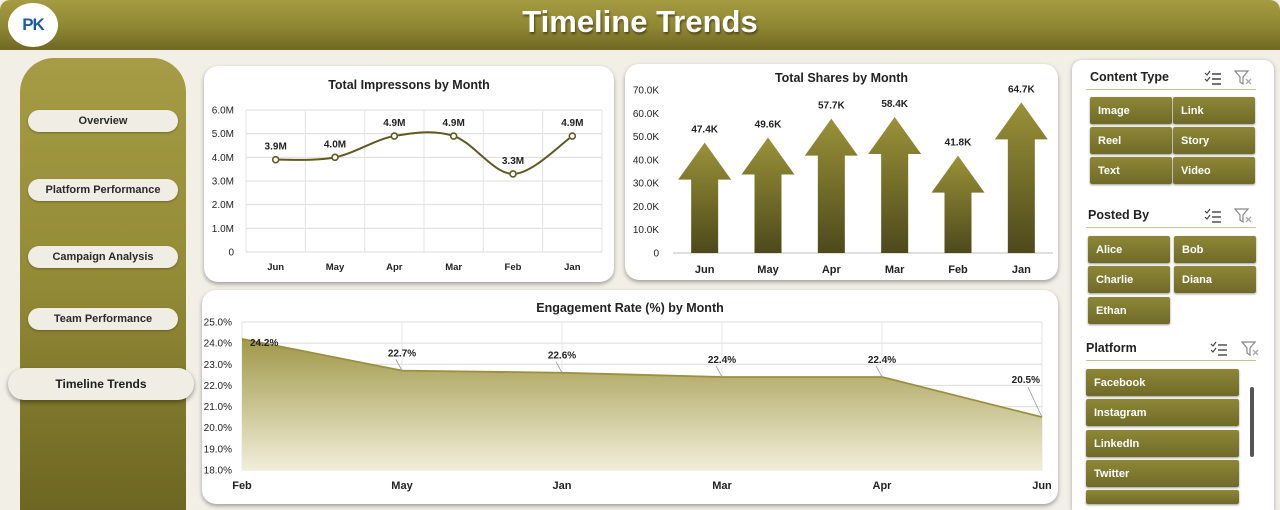 The height and width of the screenshot is (510, 1280). I want to click on posted-by-slicer-title: Posted By, so click(1119, 215).